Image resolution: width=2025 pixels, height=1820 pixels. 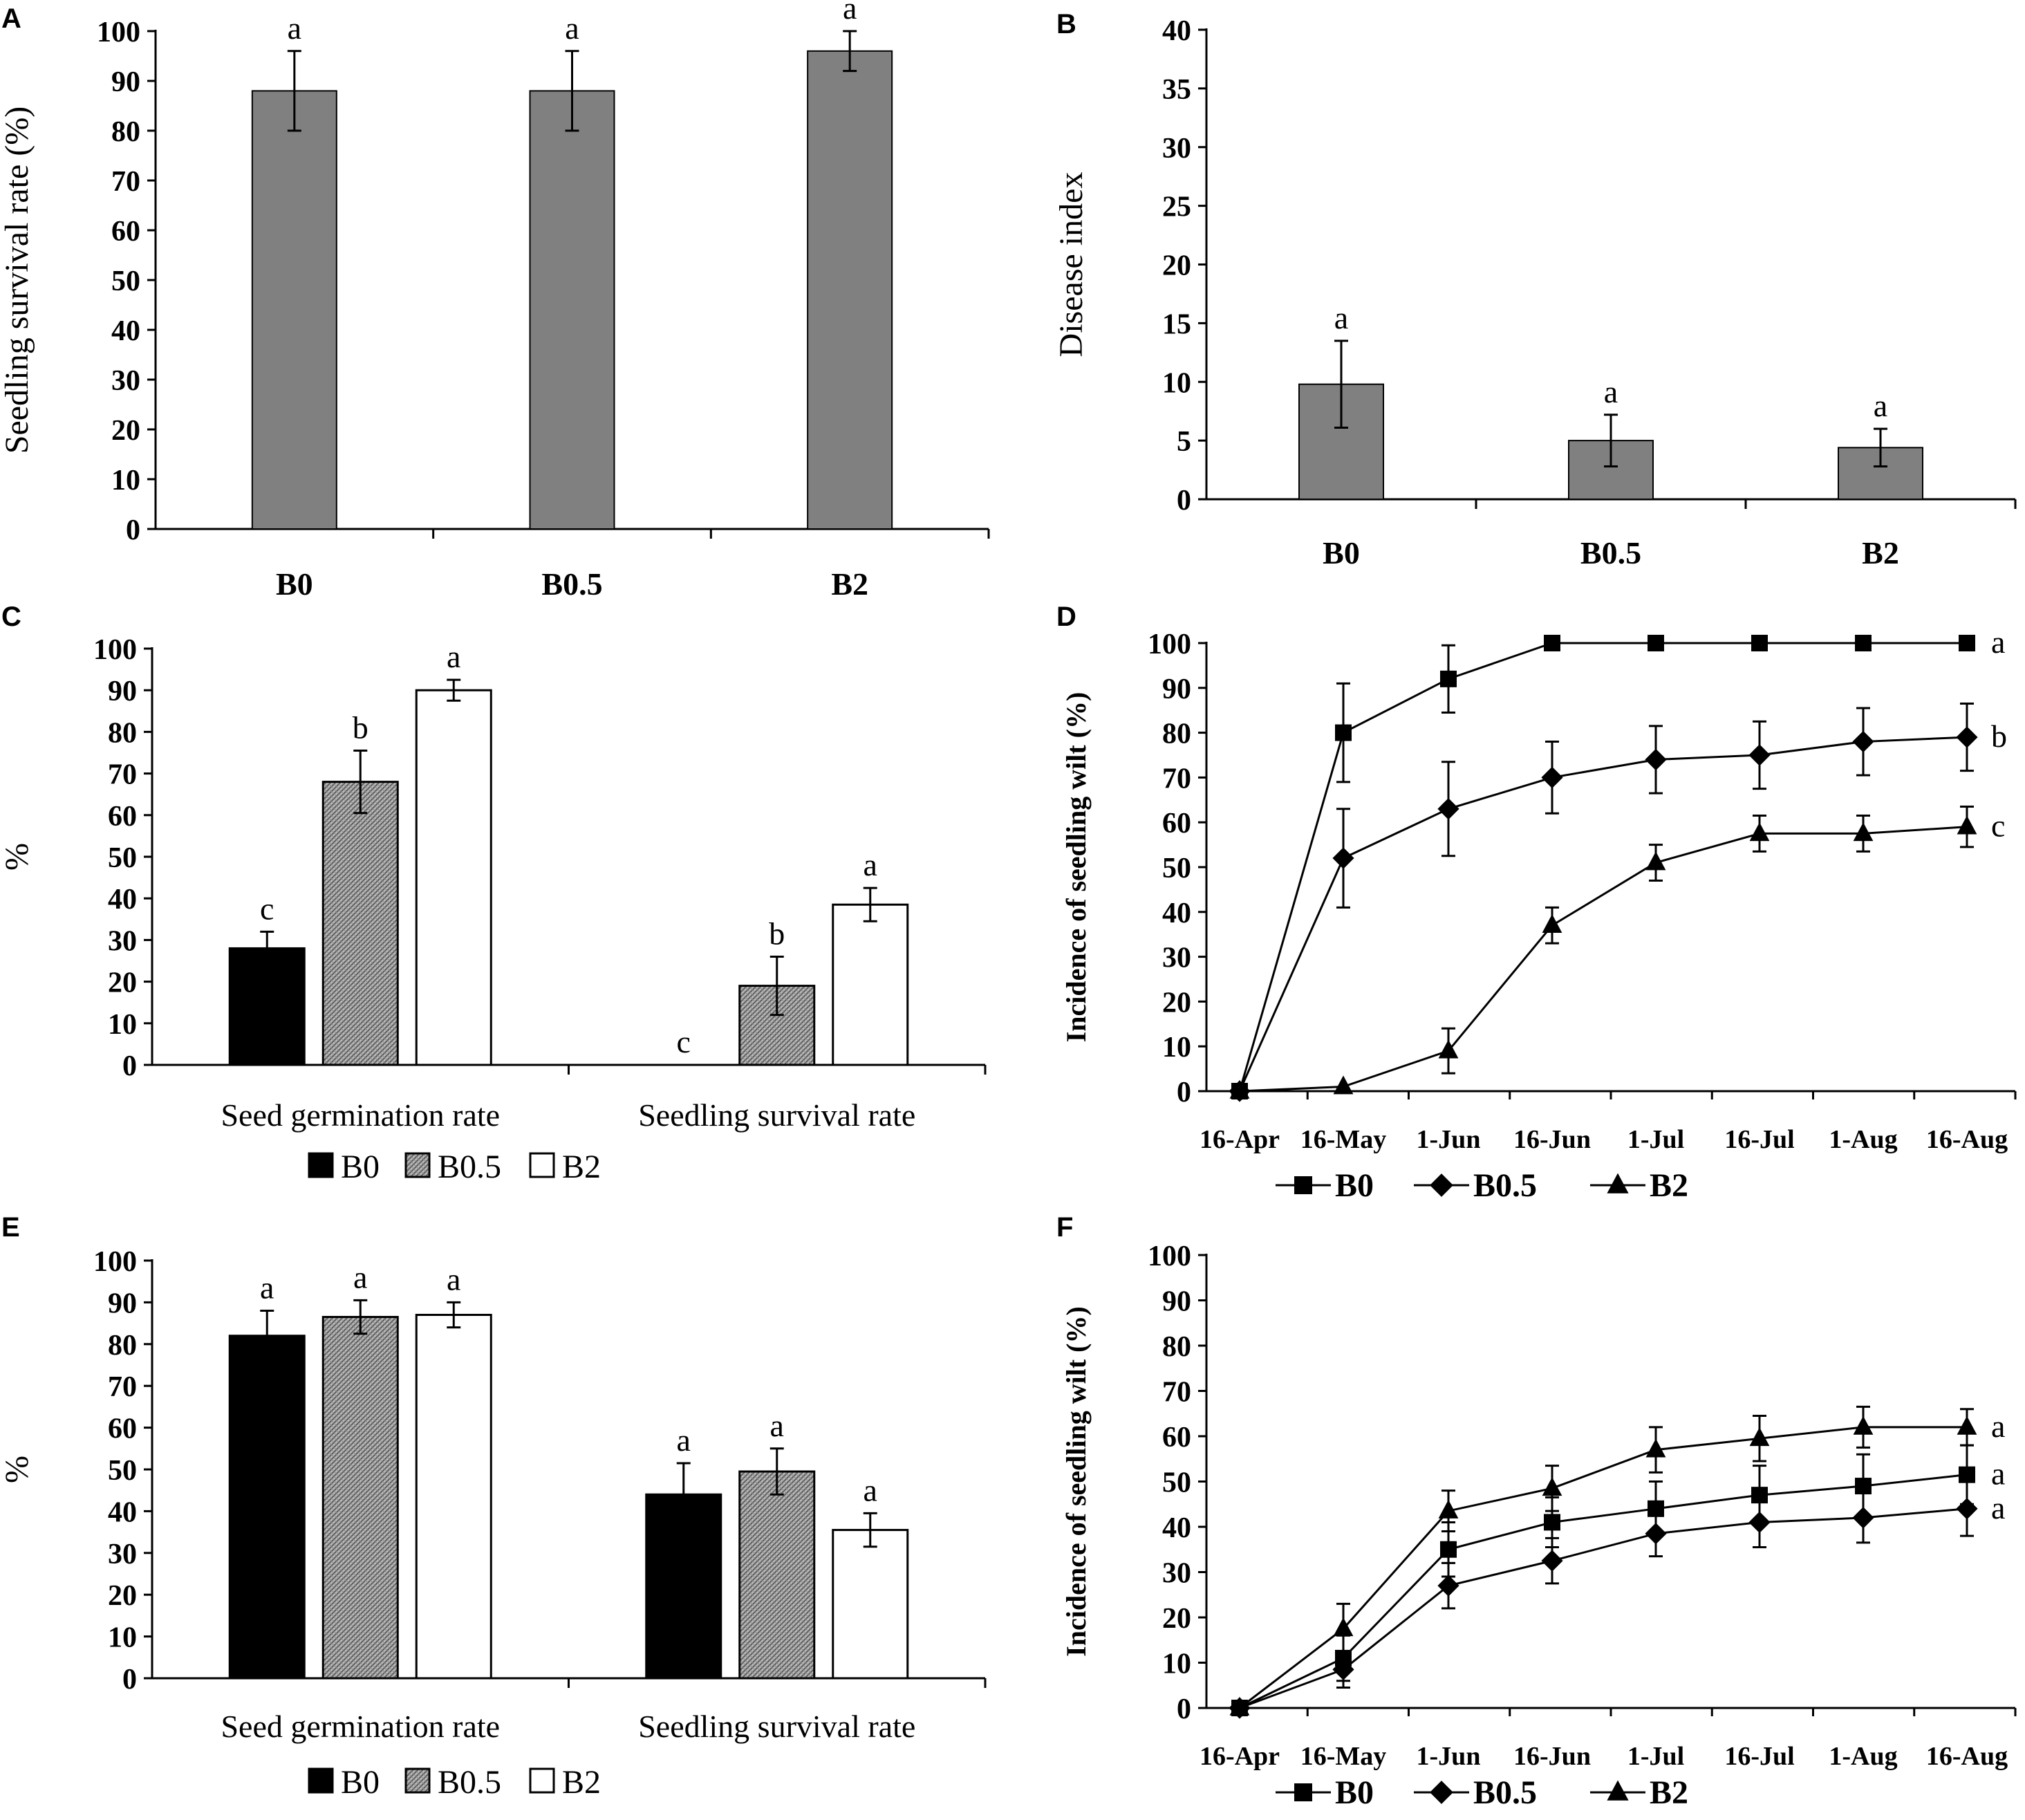 I want to click on y-axis-title: Disease index, so click(x=1071, y=265).